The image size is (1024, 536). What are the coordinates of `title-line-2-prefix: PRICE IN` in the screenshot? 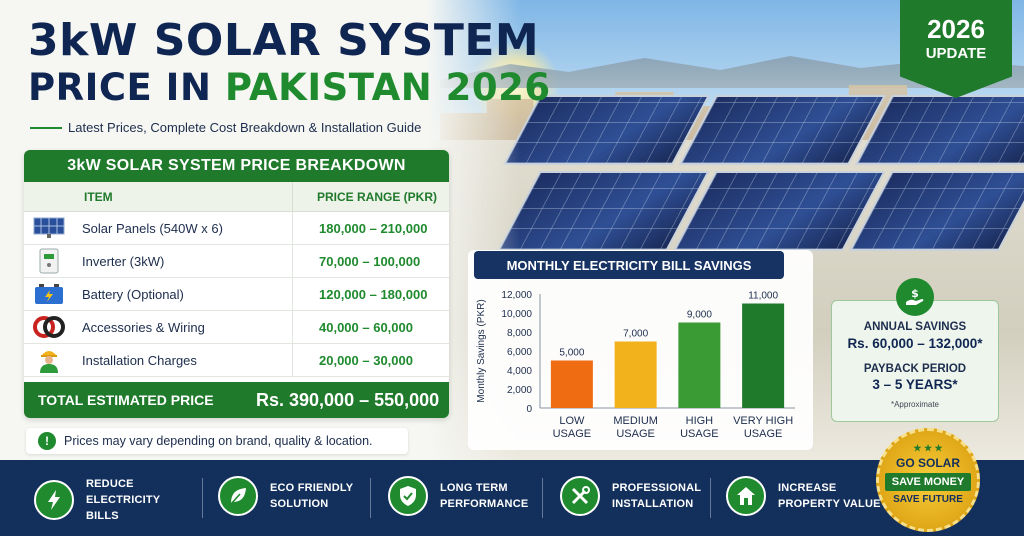 It's located at (126, 87).